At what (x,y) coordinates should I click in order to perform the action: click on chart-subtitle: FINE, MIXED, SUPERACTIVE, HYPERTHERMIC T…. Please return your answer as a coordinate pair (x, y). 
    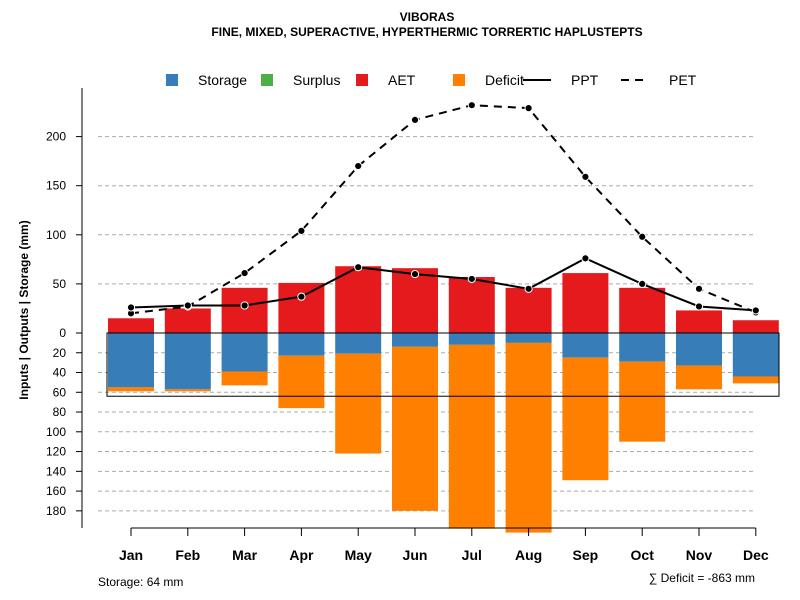
    Looking at the image, I should click on (426, 32).